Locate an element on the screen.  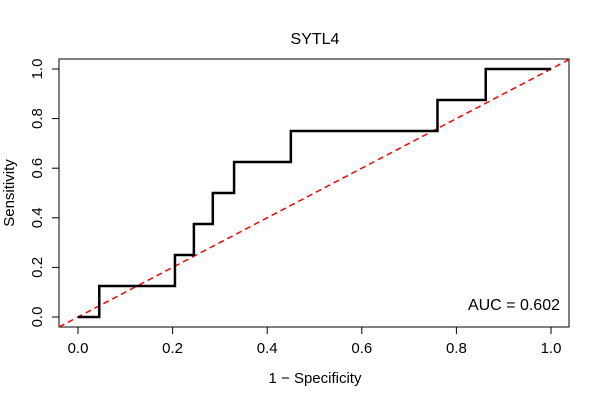
x-axis: 0.0 0.2 0.4 0.6 0.8 1.0 is located at coordinates (315, 341).